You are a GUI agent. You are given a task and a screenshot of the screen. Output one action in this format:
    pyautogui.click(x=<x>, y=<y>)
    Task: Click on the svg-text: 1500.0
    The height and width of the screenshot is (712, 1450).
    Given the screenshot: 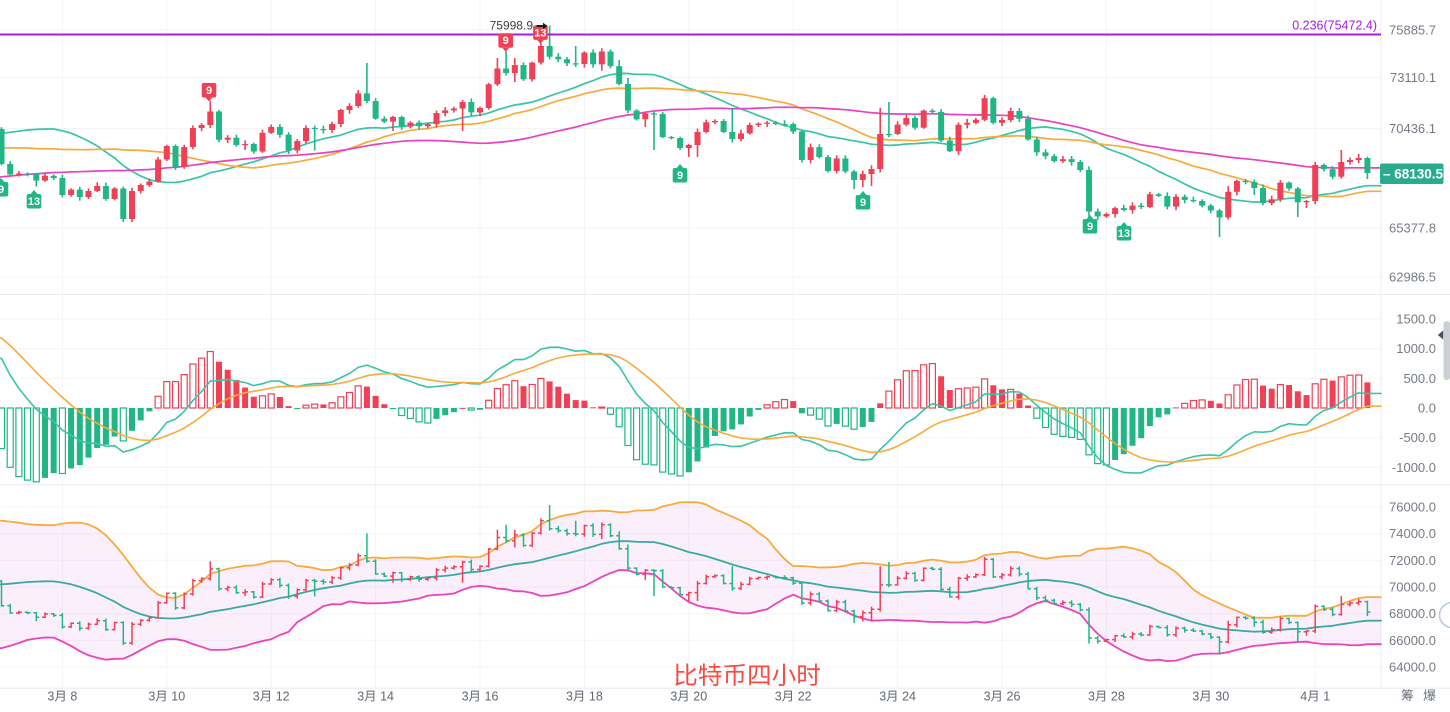 What is the action you would take?
    pyautogui.click(x=1416, y=319)
    